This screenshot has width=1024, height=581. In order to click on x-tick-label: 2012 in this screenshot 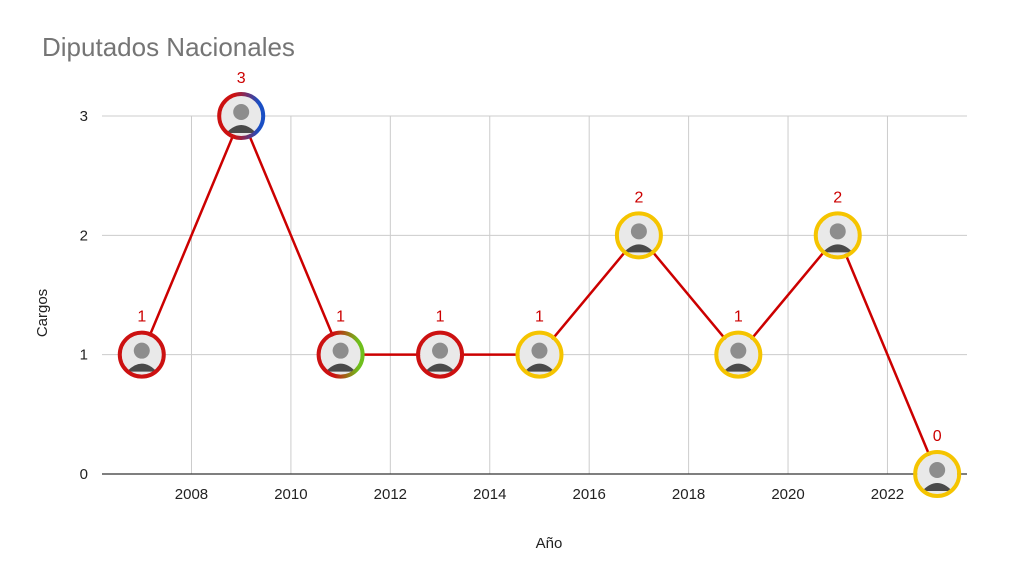, I will do `click(390, 494)`.